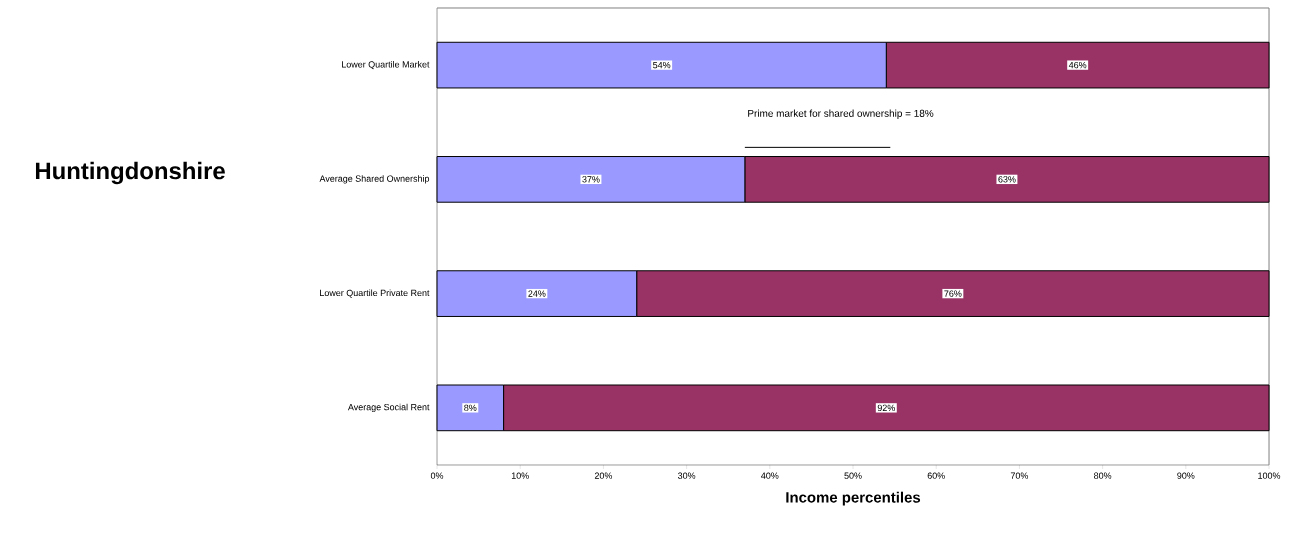  Describe the element at coordinates (853, 498) in the screenshot. I see `x-axis-title: Income percentiles` at that location.